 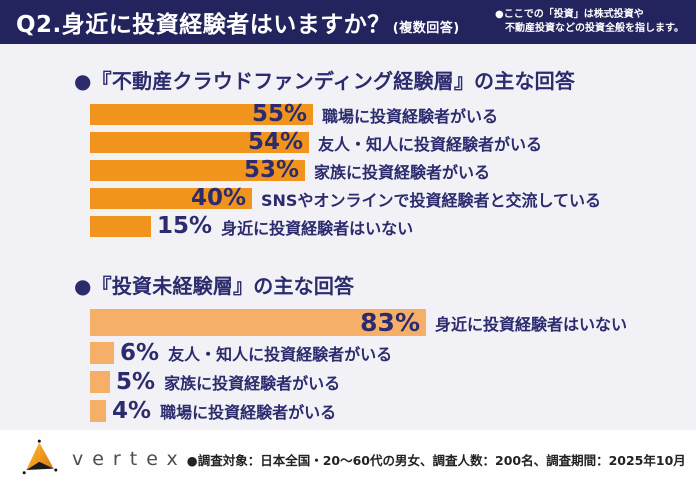 I want to click on header-note: ●ここでの「投資」は株式投資や 不動産投資などの投資全般を指します。, so click(x=589, y=22).